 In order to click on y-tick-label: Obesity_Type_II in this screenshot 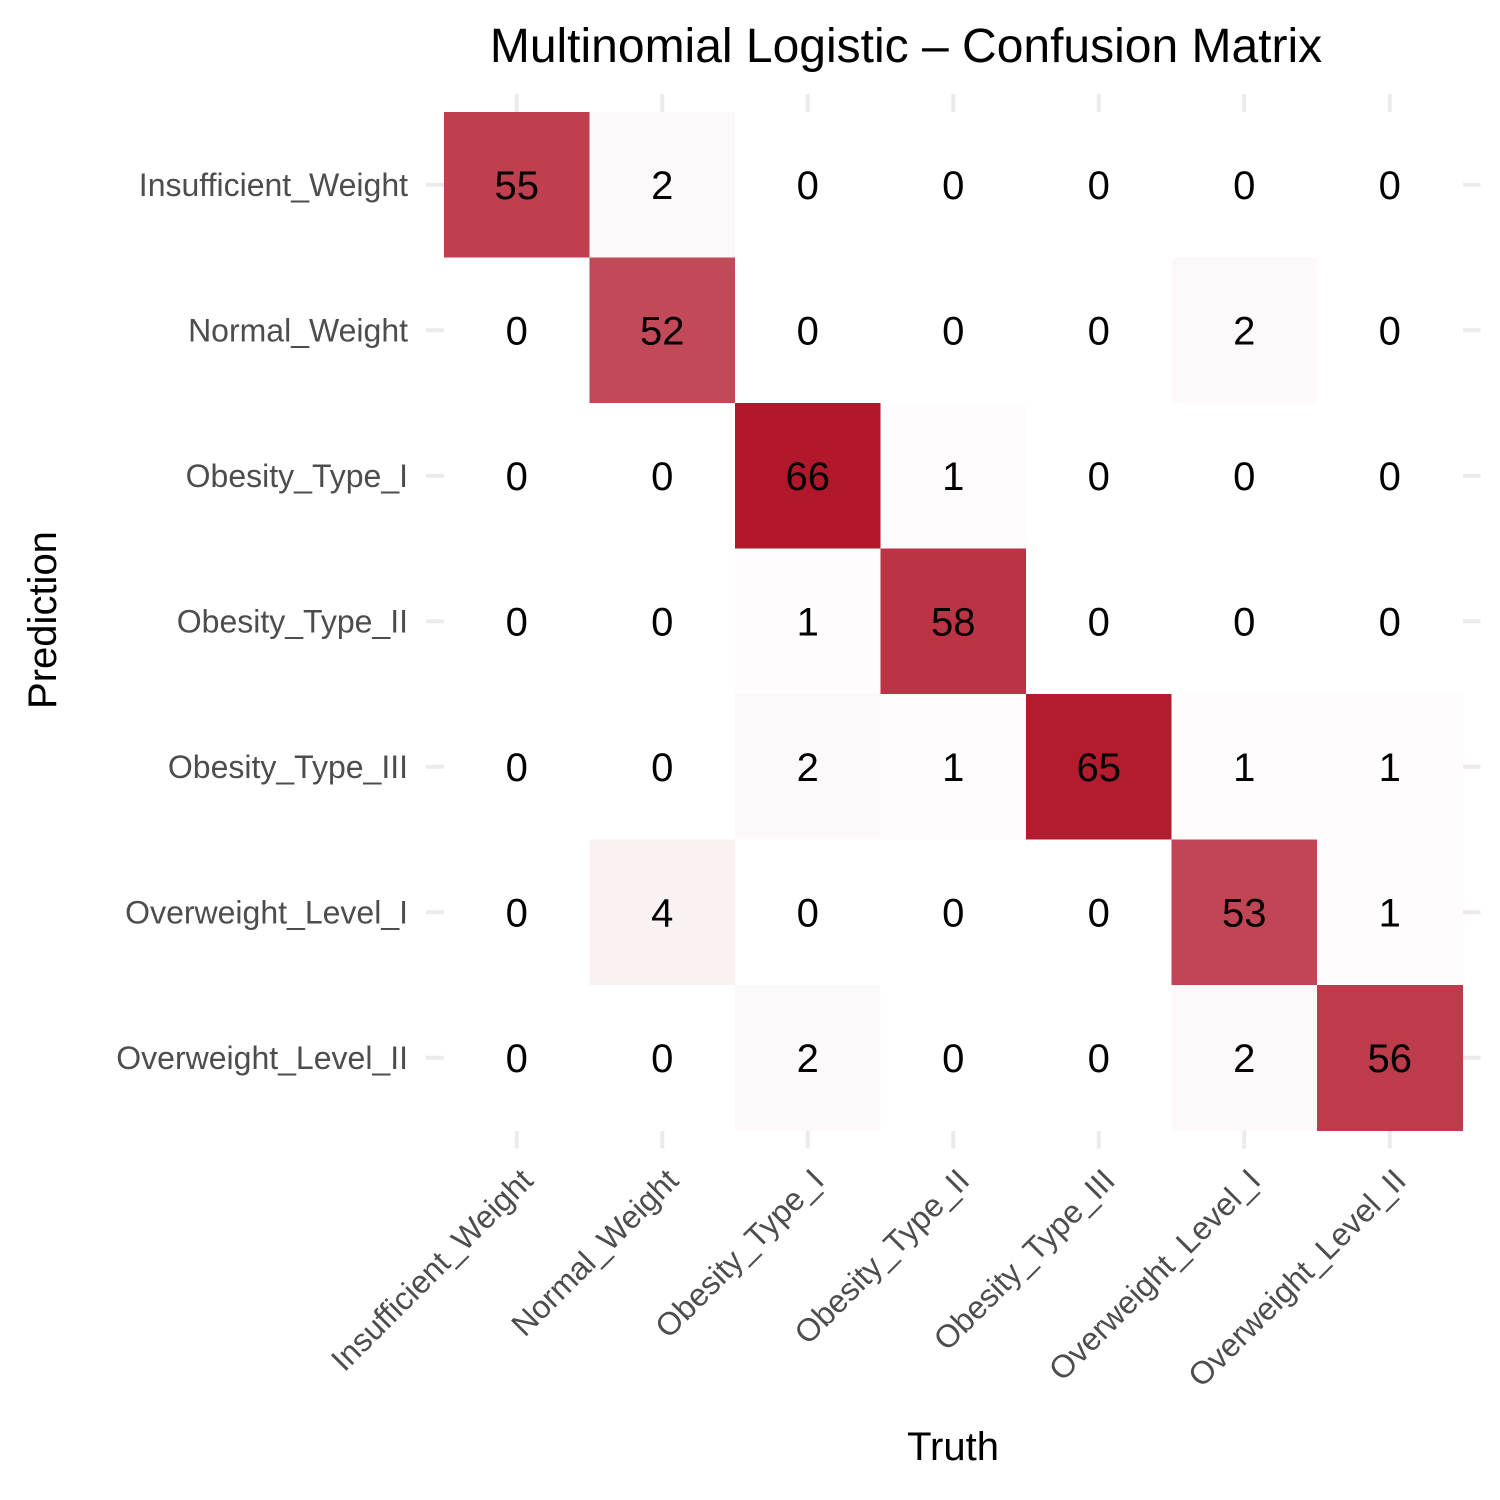, I will do `click(292, 621)`.